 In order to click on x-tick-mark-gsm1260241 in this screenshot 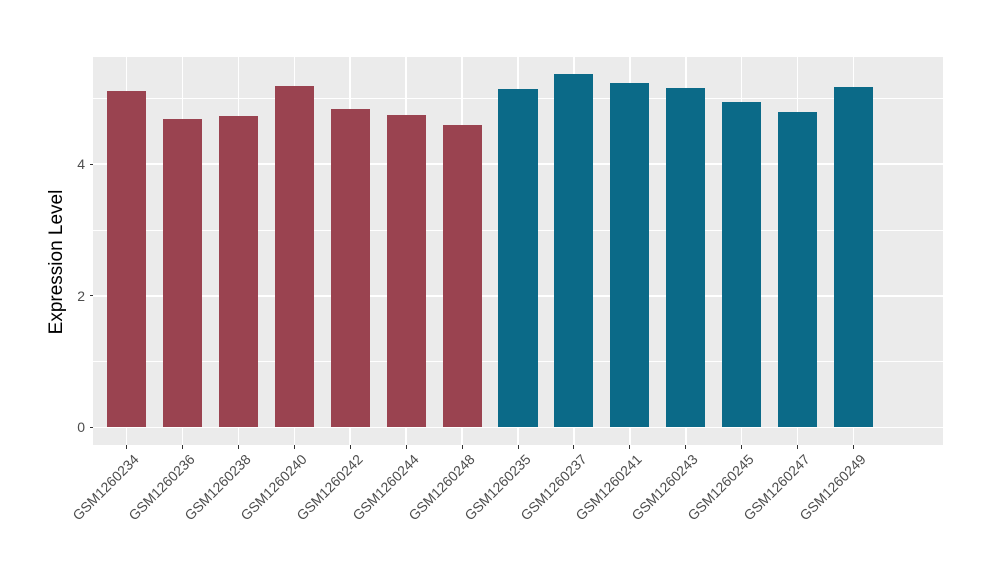, I will do `click(630, 447)`.